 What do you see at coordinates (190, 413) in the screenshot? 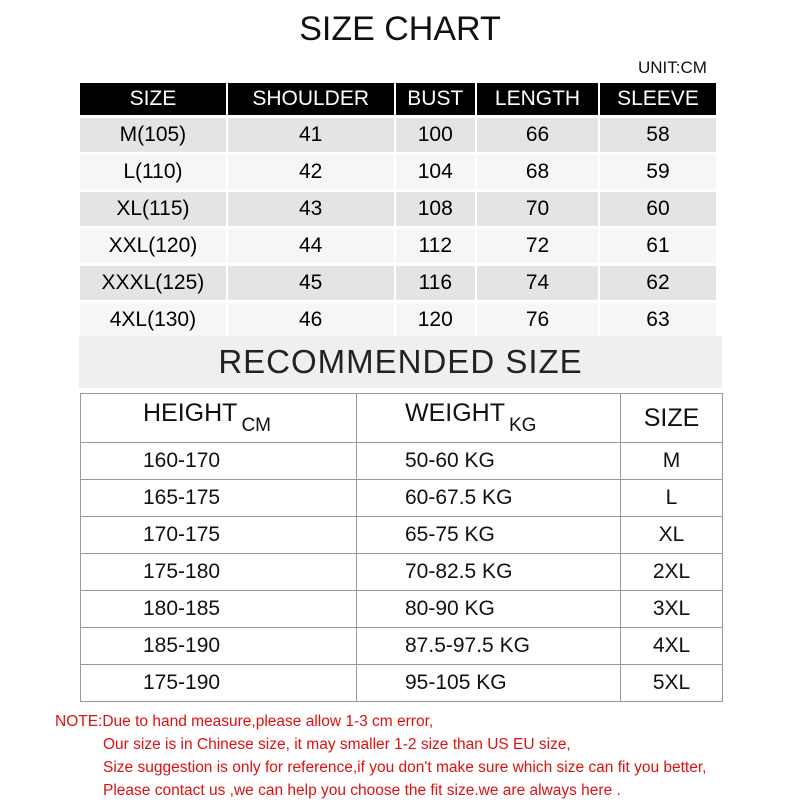
I see `header-label: HEIGHT` at bounding box center [190, 413].